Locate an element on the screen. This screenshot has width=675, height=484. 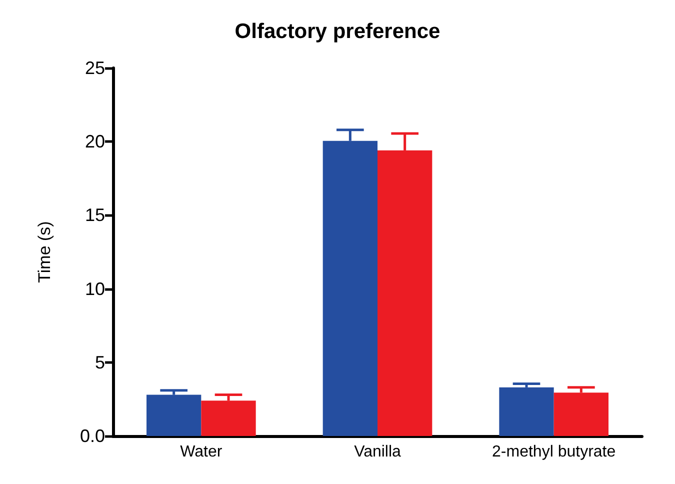
x-tick-label: Water is located at coordinates (201, 452).